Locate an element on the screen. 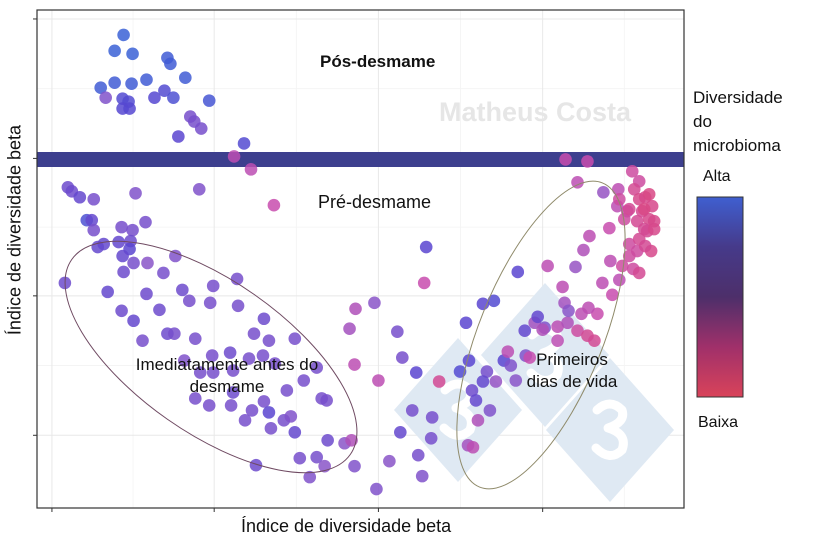  legend-title-line2: do is located at coordinates (702, 121).